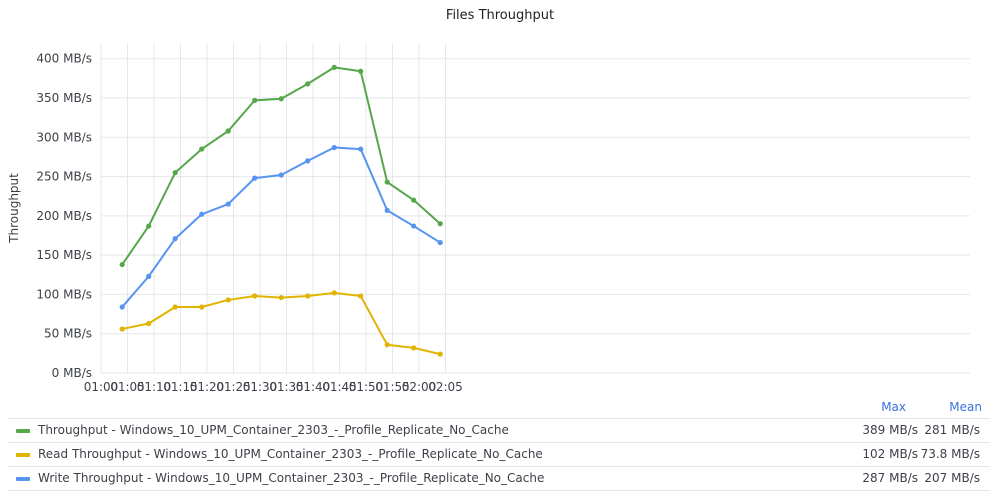  I want to click on legend-max-value: 389 MB/s, so click(890, 430).